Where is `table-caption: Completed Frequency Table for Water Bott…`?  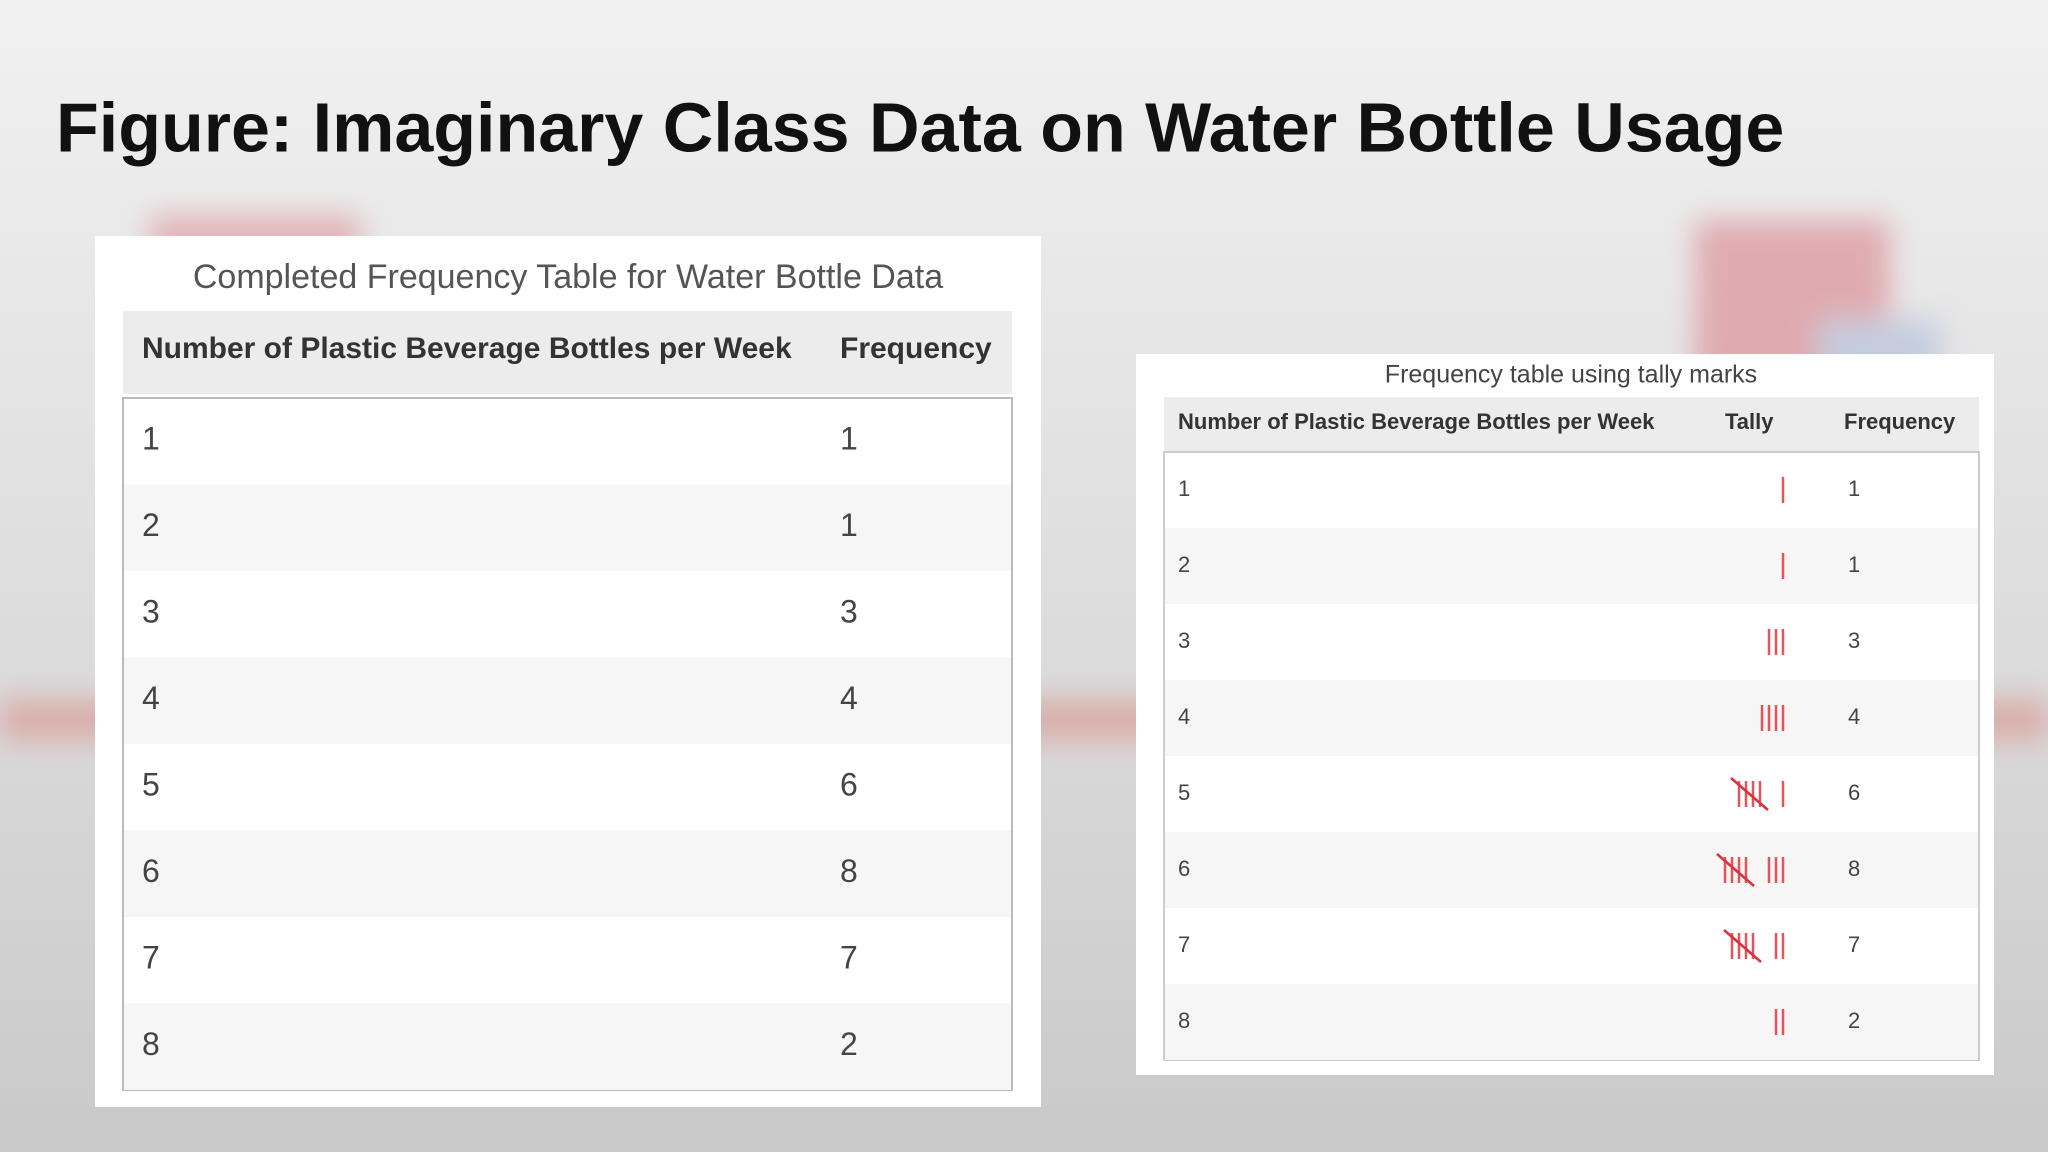 table-caption: Completed Frequency Table for Water Bott… is located at coordinates (568, 277).